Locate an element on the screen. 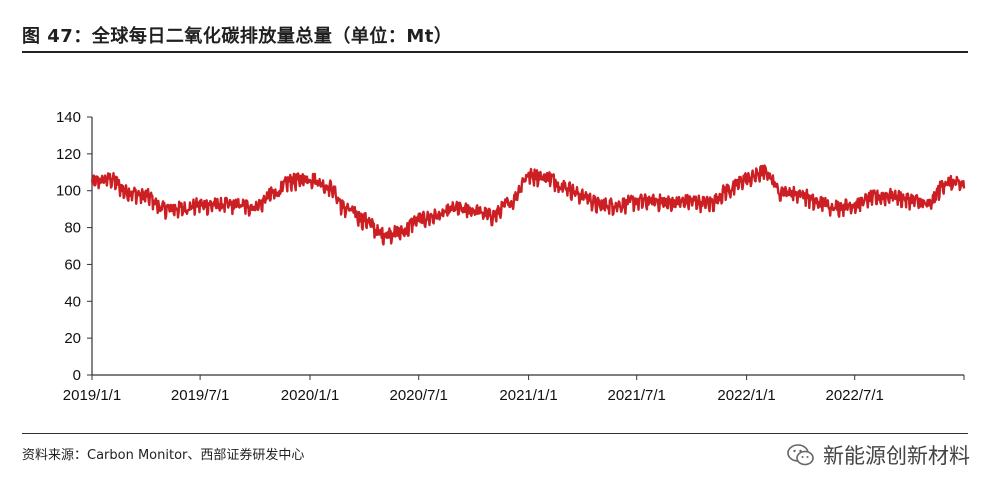 The image size is (1000, 500). x-tick-label: 2022/1/1 is located at coordinates (746, 395).